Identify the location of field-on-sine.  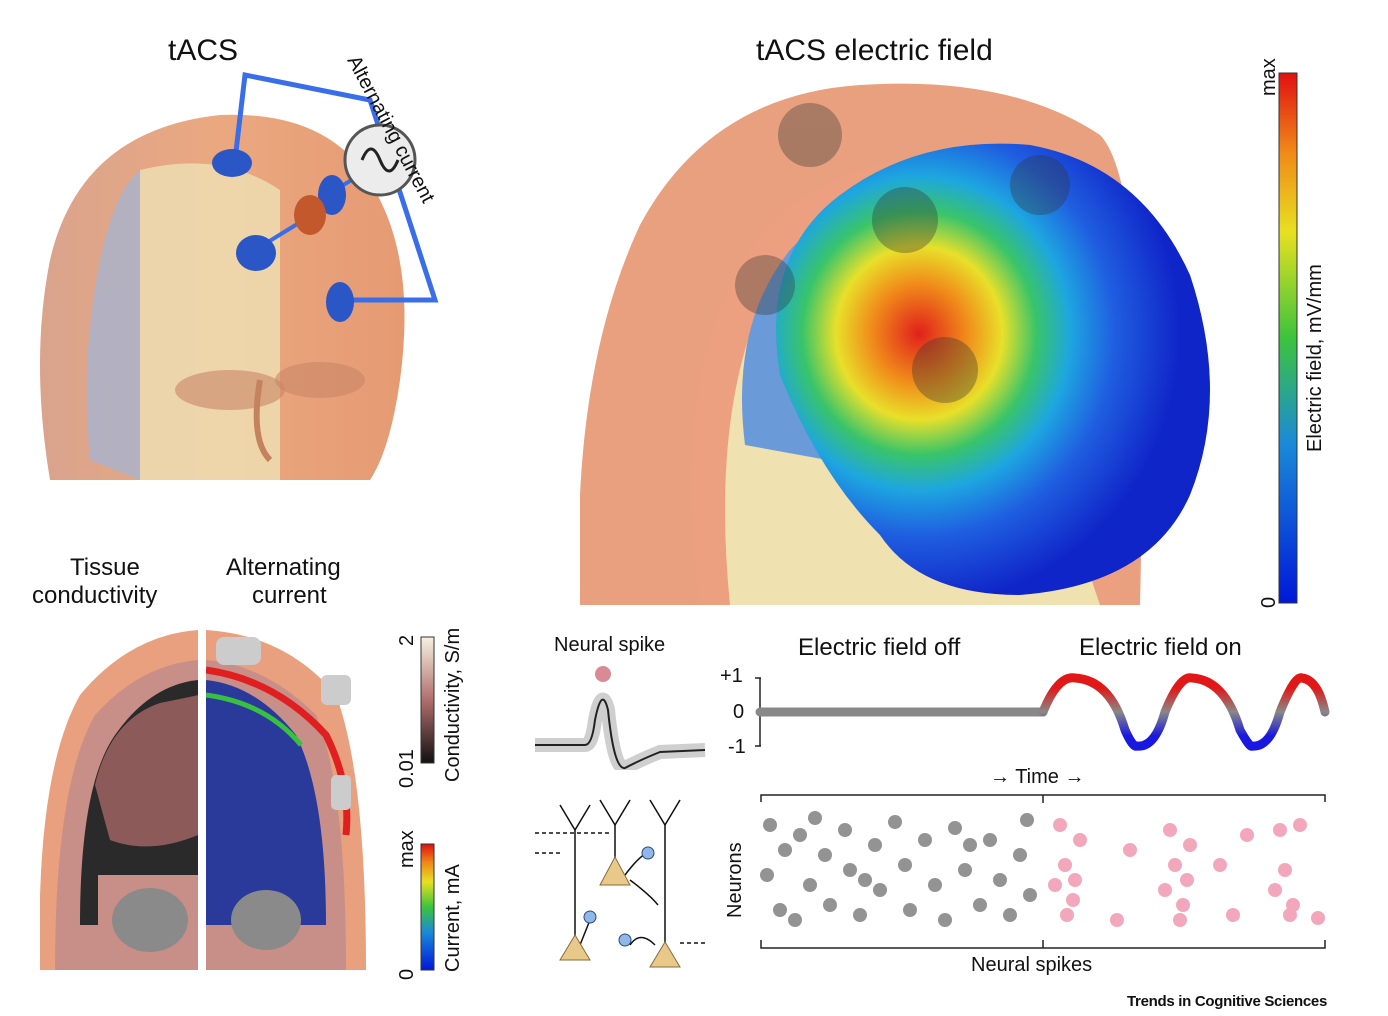
(1184, 712).